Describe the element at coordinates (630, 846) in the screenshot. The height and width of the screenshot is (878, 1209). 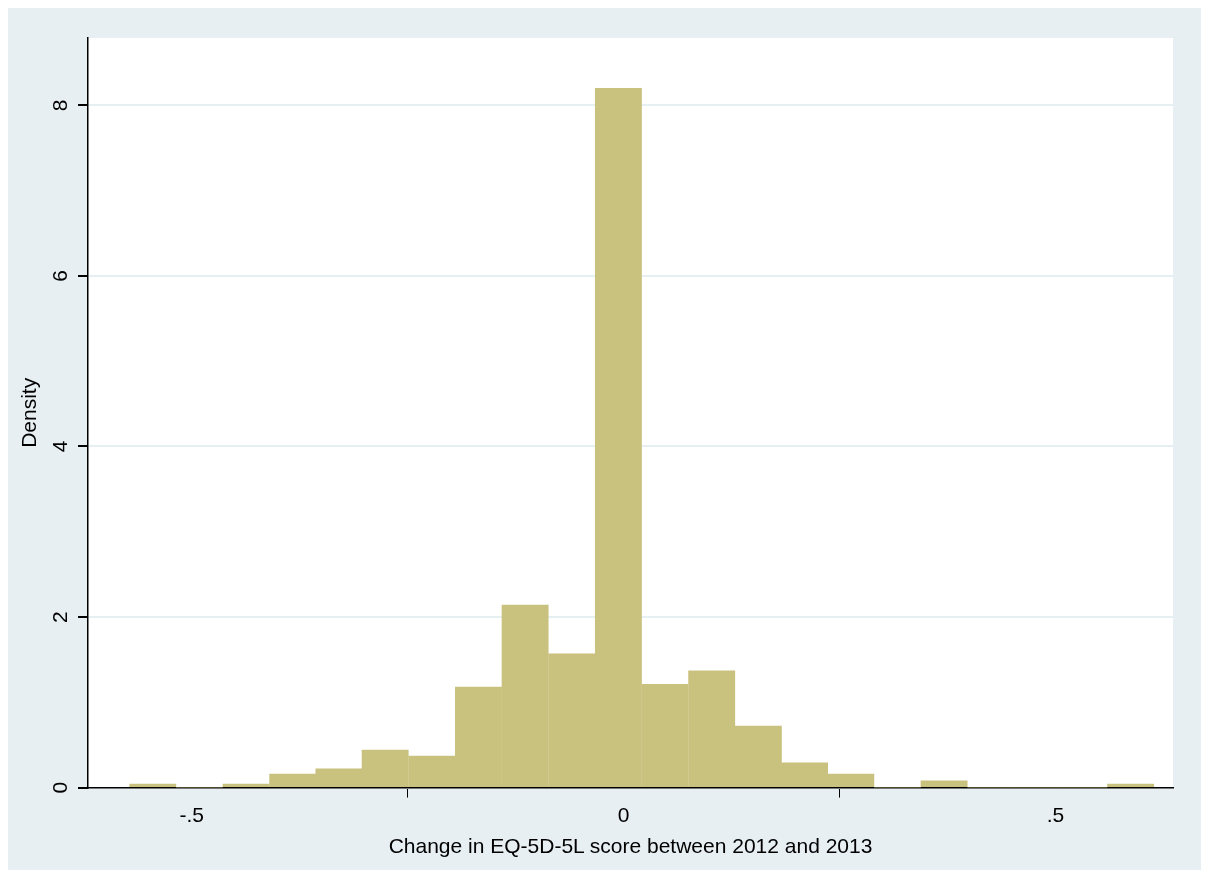
I see `x-axis-title: Change in EQ-5D-5L score between 2012 and 2013` at that location.